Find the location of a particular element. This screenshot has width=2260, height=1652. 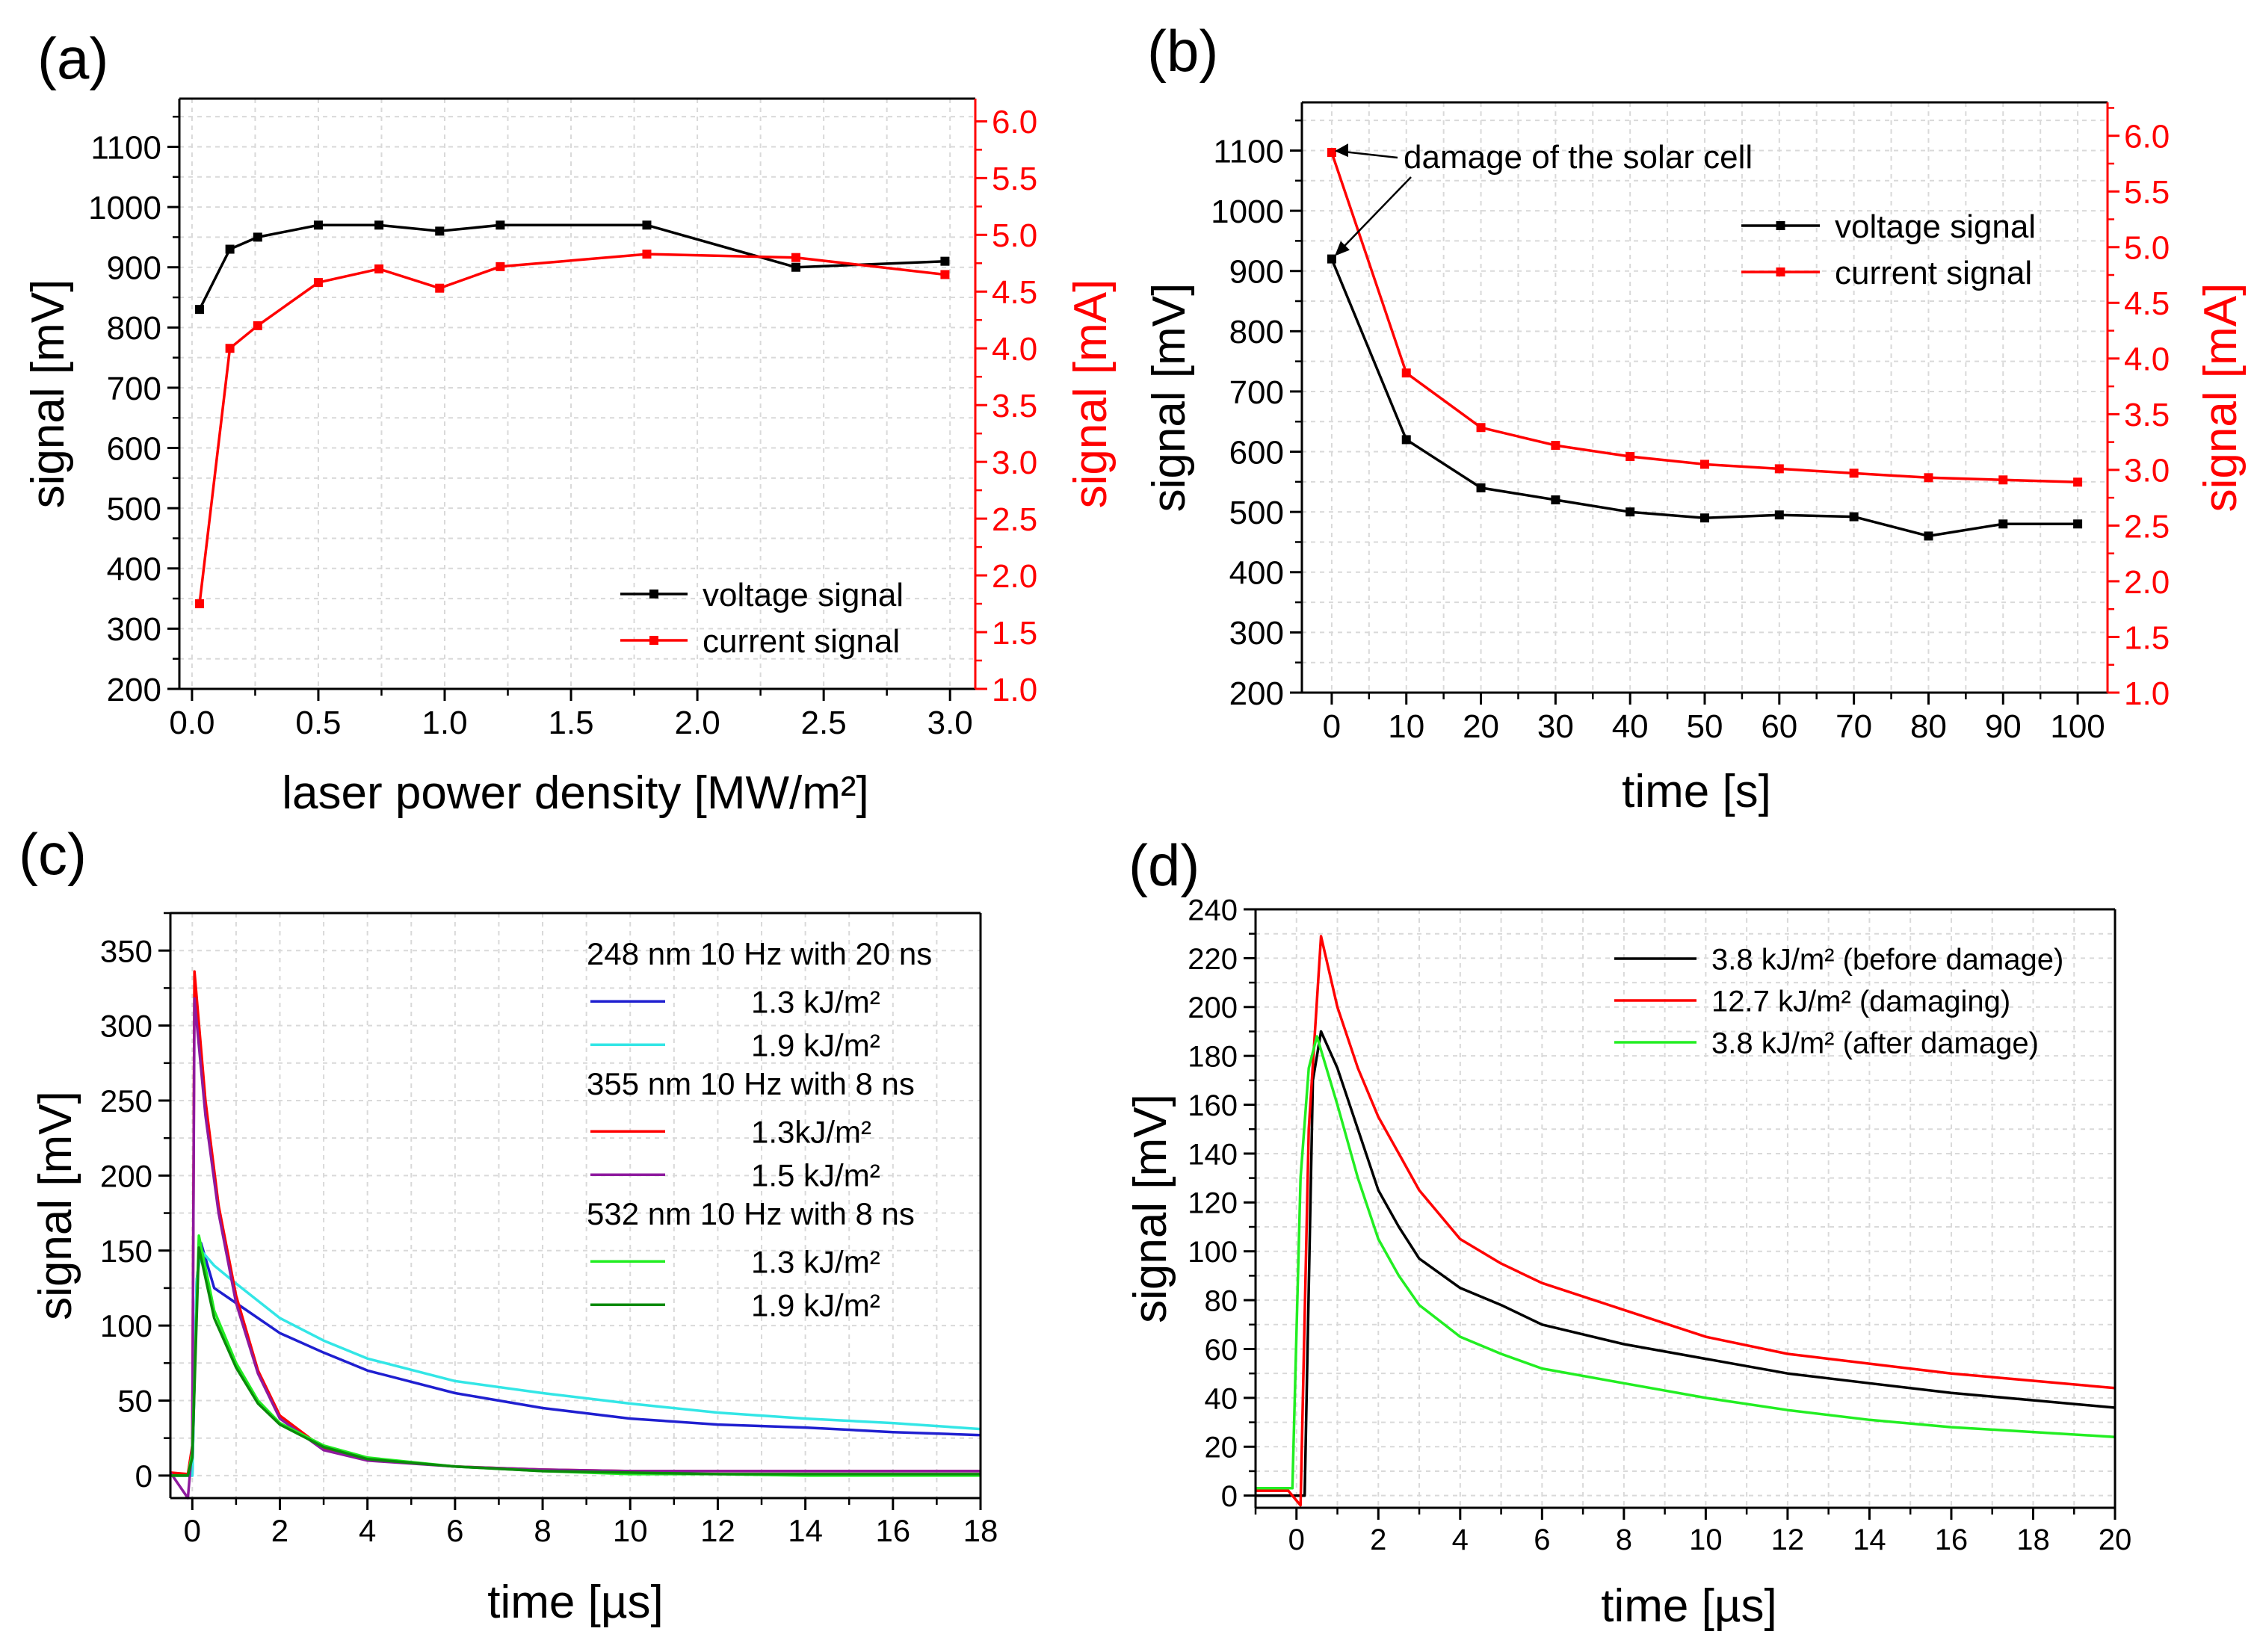

y-tick-label: 200 is located at coordinates (1213, 1008).